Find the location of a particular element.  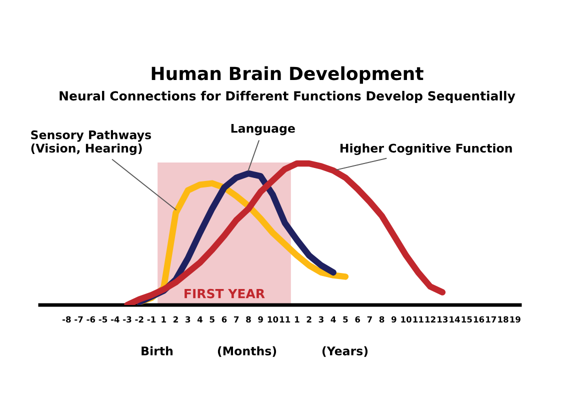

x-tick-label: -6 is located at coordinates (91, 319).